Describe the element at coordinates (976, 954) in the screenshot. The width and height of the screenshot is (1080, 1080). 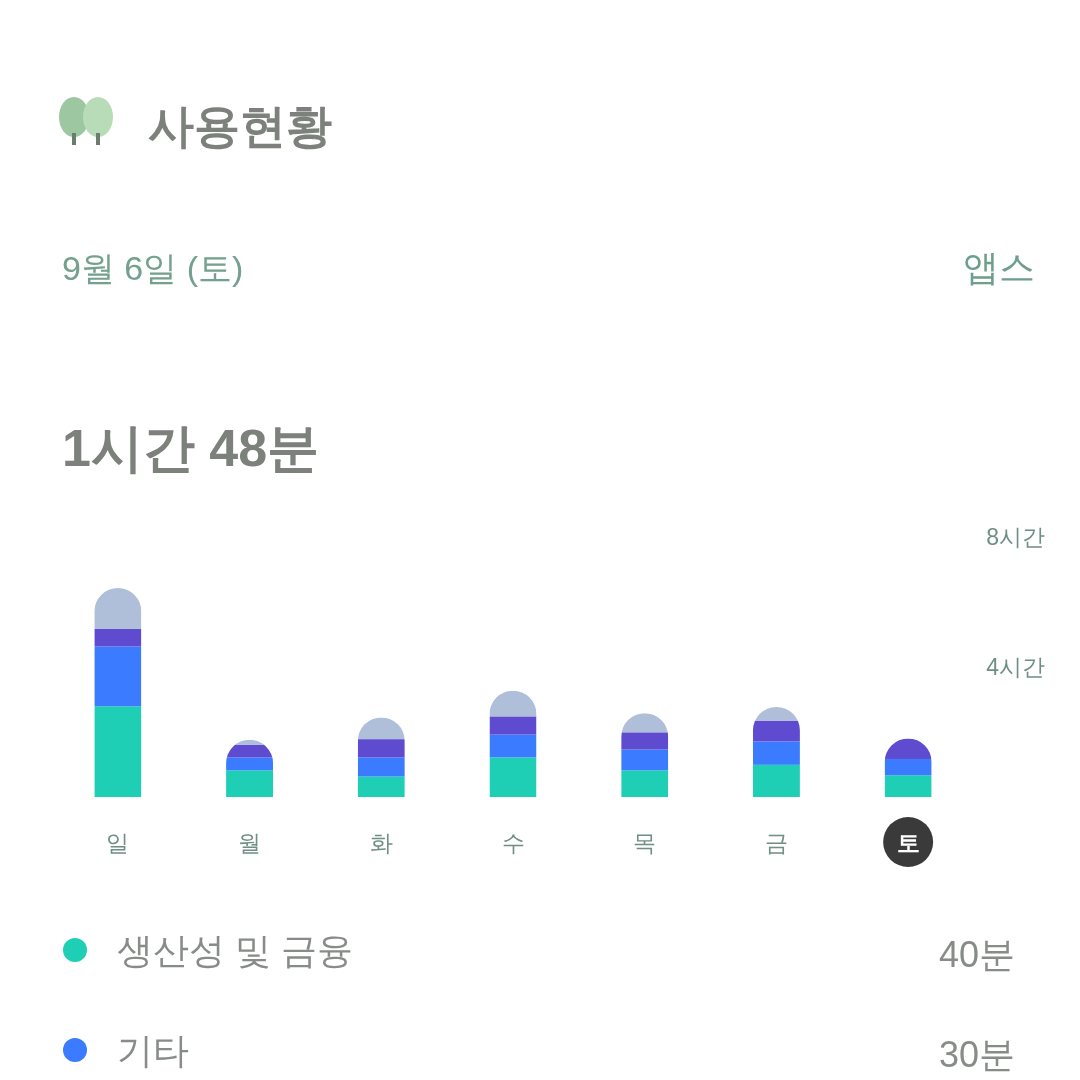
I see `text: 40분` at that location.